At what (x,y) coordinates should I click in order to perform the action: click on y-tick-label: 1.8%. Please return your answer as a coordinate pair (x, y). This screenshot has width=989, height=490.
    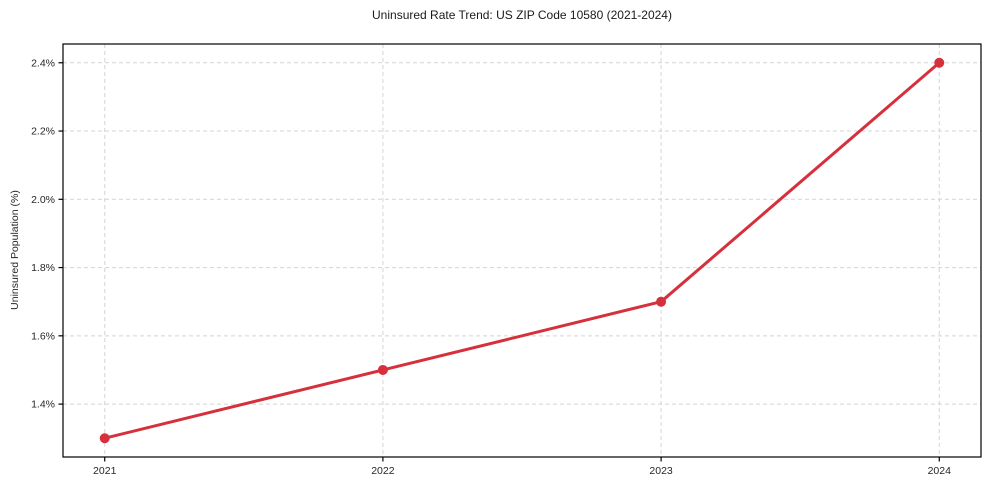
    Looking at the image, I should click on (43, 268).